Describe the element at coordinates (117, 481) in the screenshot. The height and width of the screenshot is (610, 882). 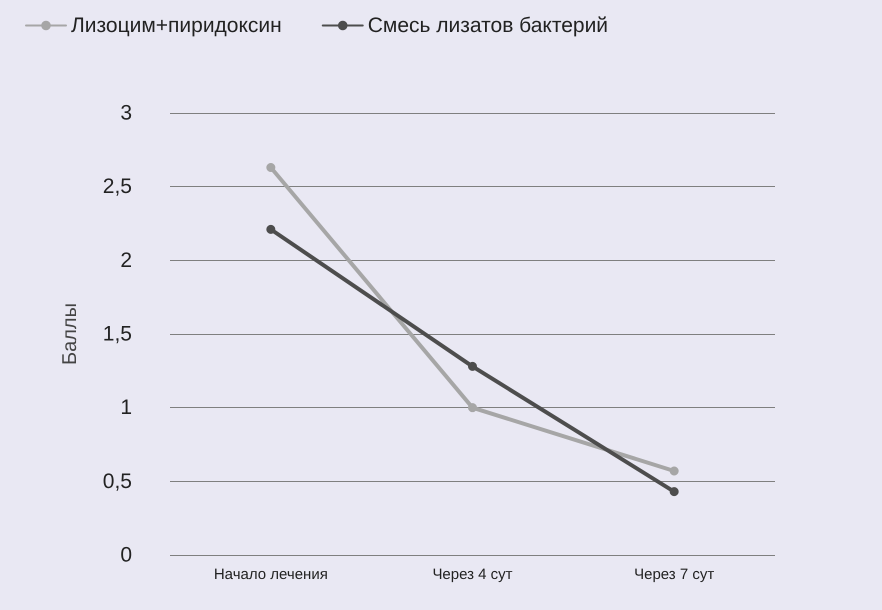
I see `y-tick-label: 0,5` at that location.